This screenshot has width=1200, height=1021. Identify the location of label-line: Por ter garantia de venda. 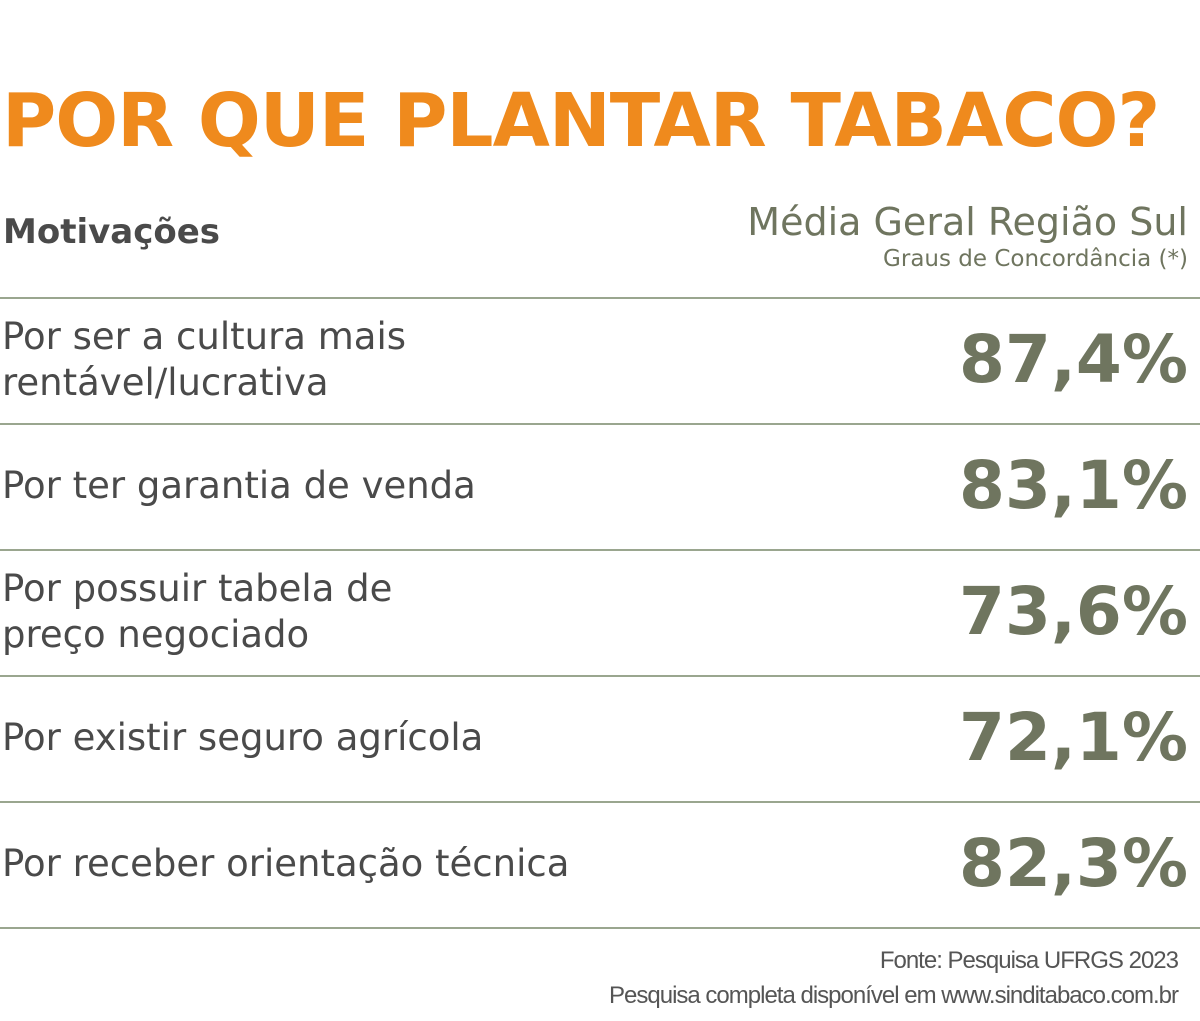
(239, 485).